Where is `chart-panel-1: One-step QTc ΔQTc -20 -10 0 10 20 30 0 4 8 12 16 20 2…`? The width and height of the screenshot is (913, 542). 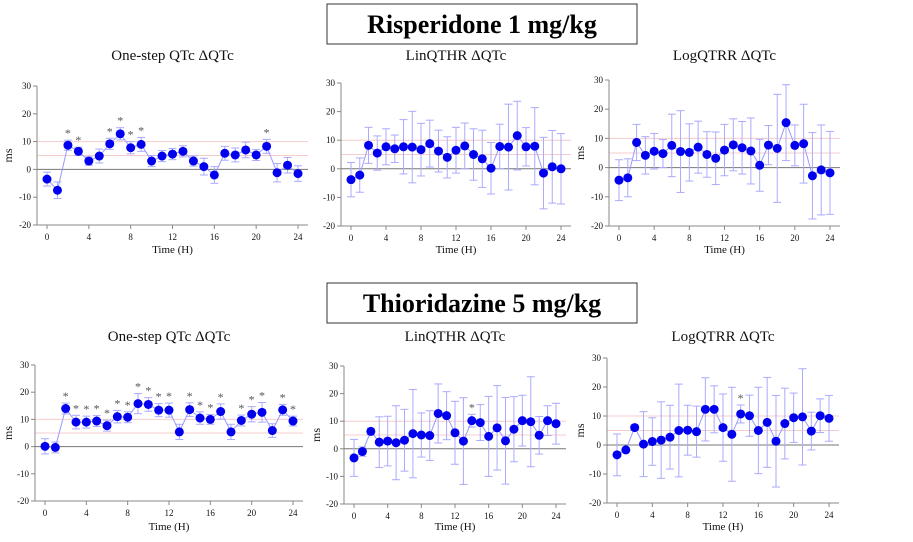 chart-panel-1: One-step QTc ΔQTc -20 -10 0 10 20 30 0 4 8 12 16 20 2… is located at coordinates (154, 152).